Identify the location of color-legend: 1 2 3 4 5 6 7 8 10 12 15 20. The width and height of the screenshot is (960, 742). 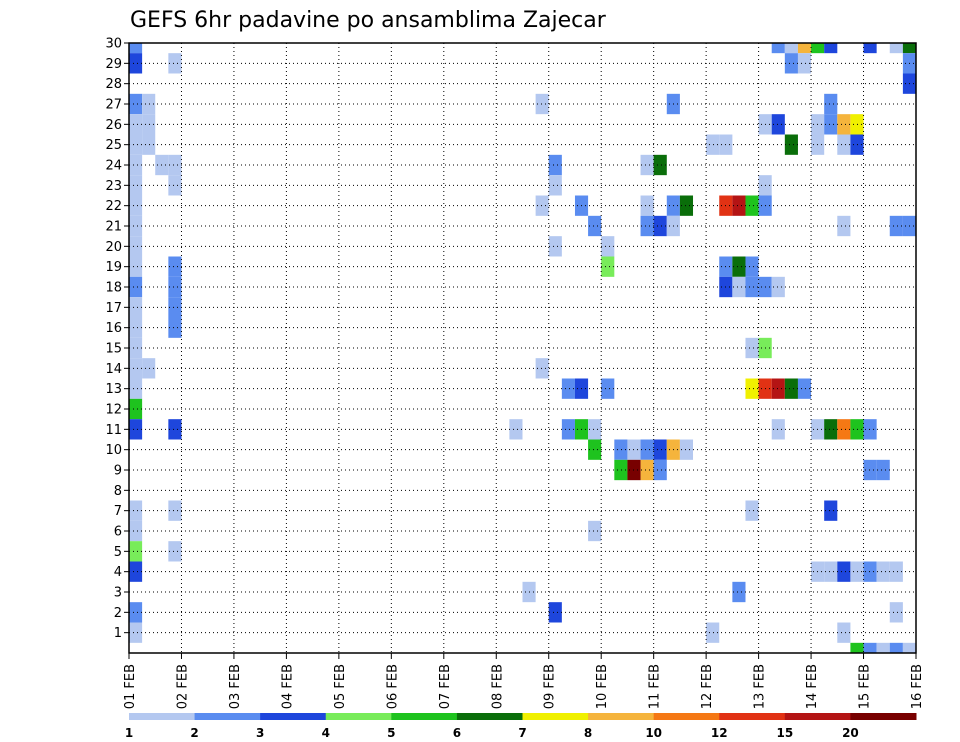
(521, 726).